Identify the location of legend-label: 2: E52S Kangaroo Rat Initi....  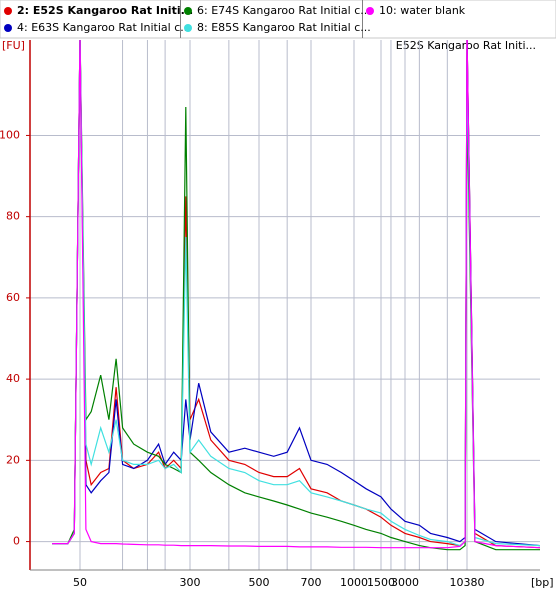
(105, 10).